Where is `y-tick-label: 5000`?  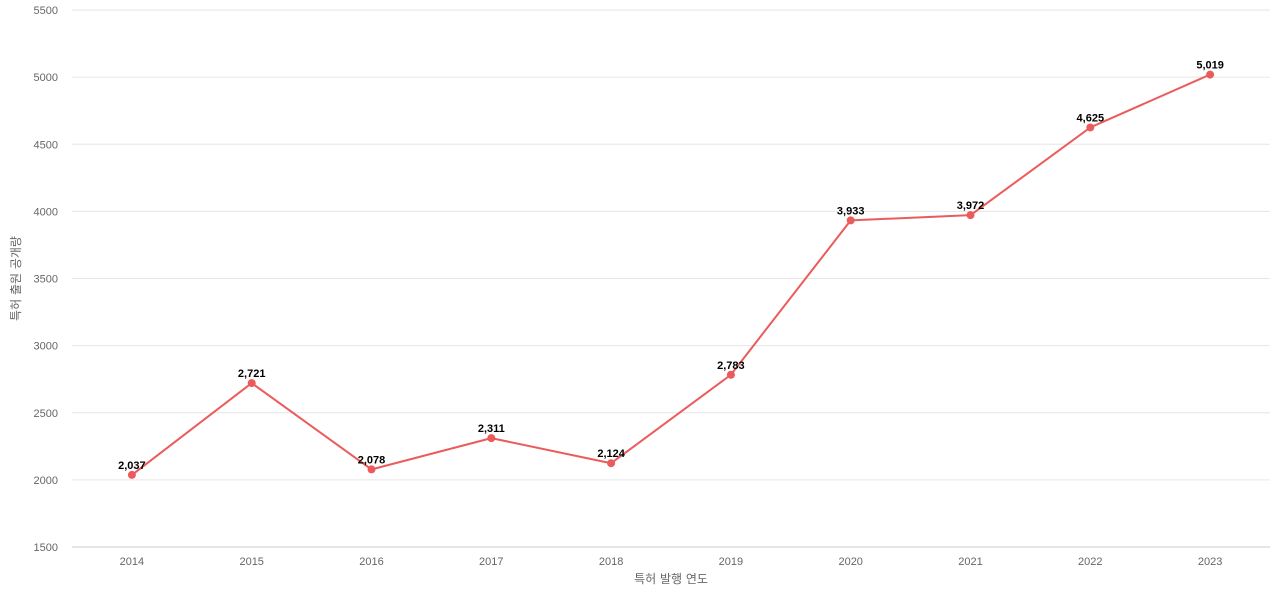
y-tick-label: 5000 is located at coordinates (46, 78).